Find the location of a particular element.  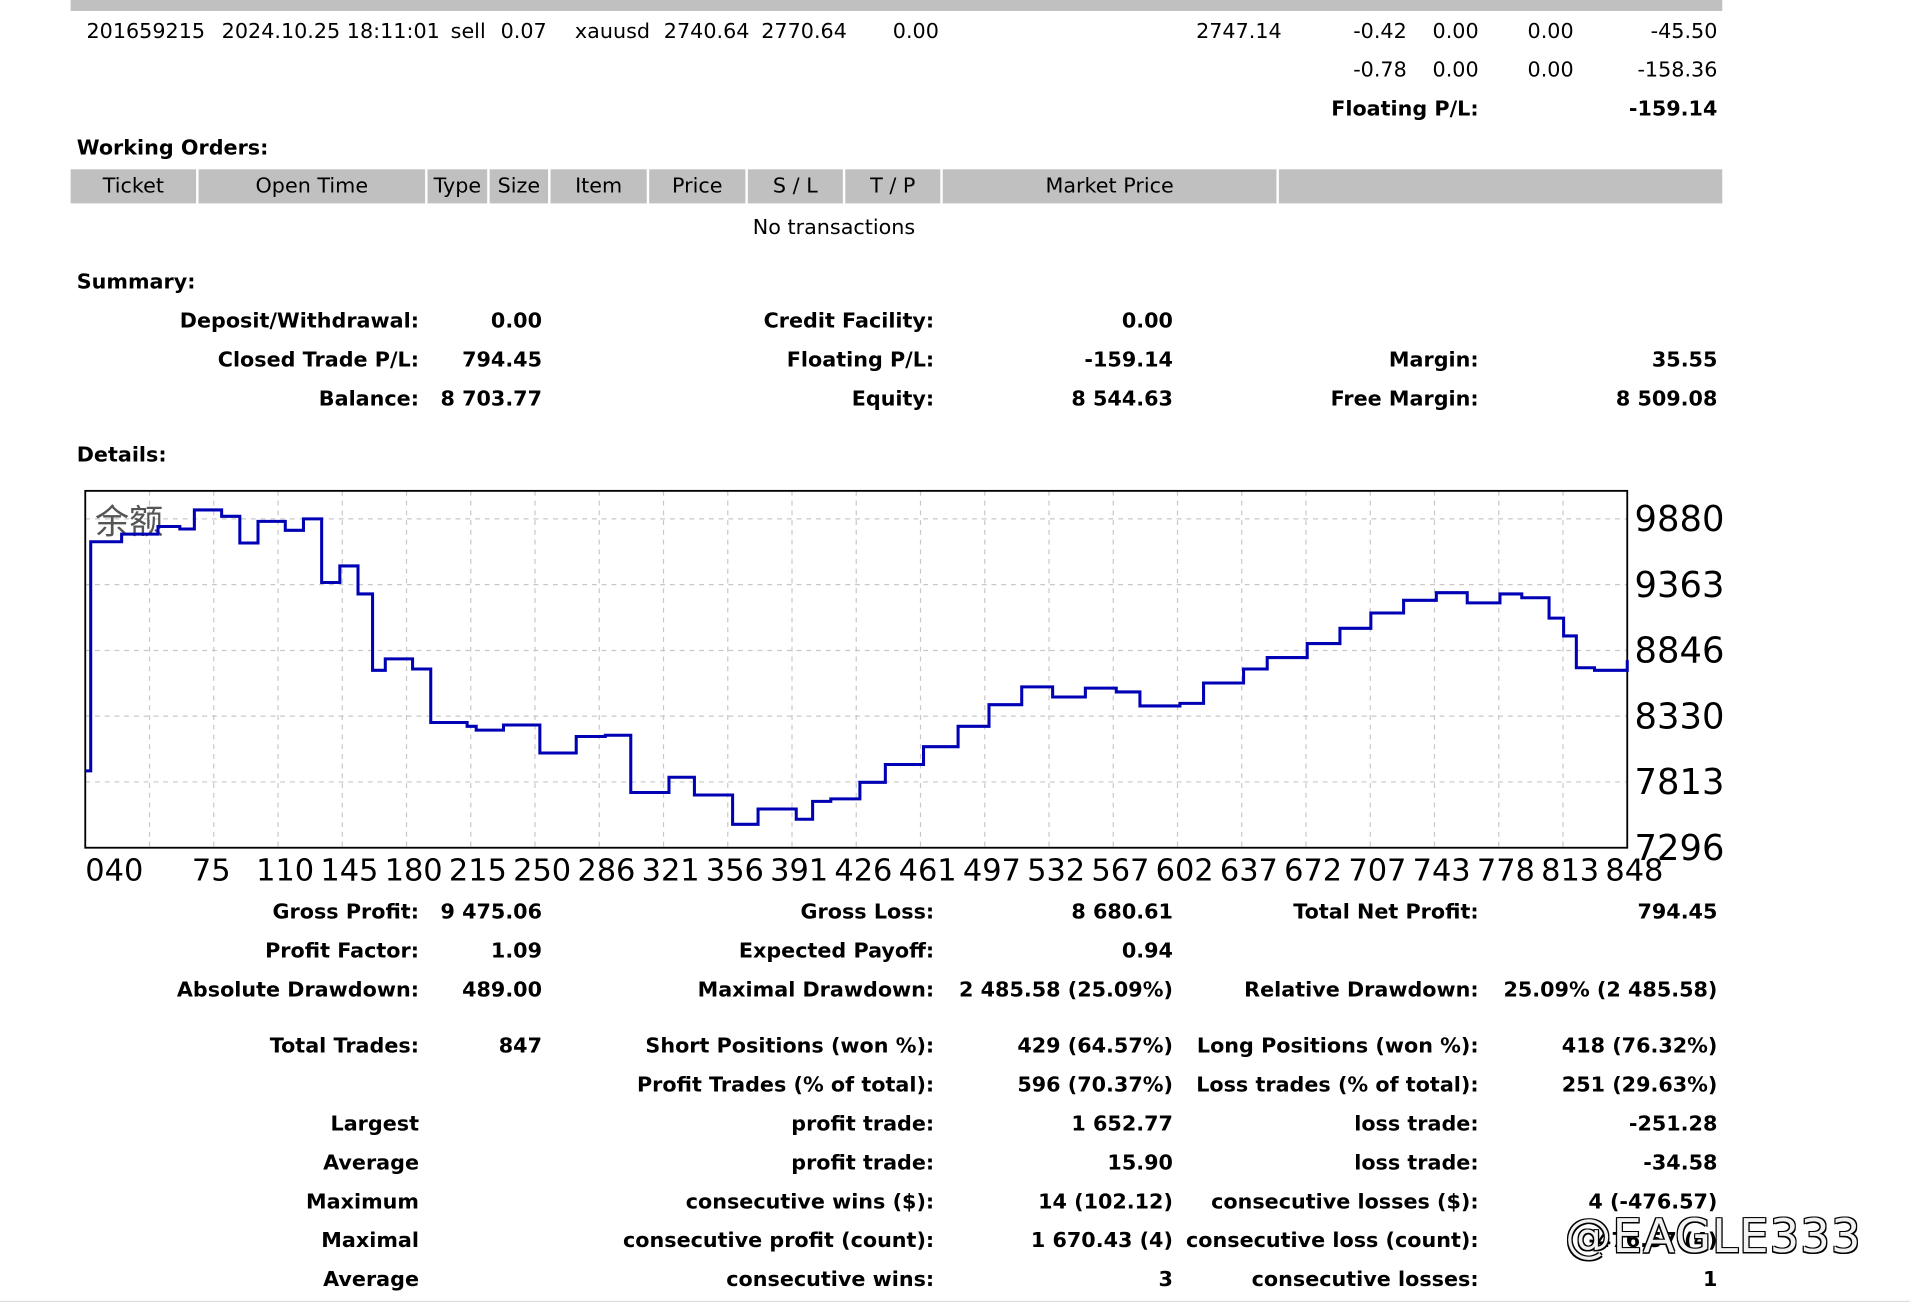

stat-value-c: -251.28 is located at coordinates (1673, 1124).